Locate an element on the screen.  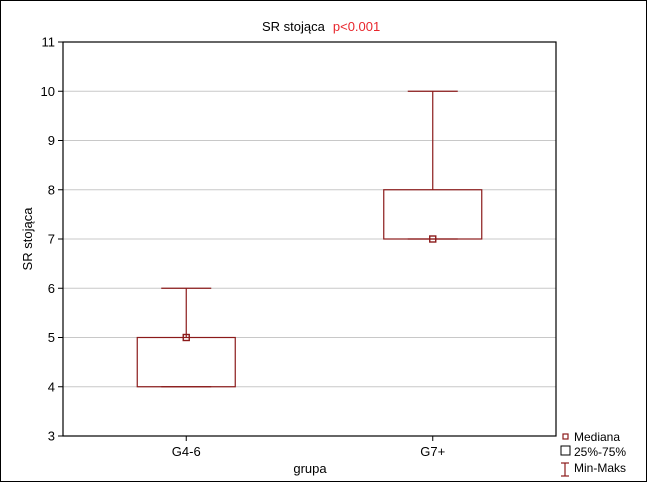
chart-title-annotation: p<0.001 is located at coordinates (356, 26).